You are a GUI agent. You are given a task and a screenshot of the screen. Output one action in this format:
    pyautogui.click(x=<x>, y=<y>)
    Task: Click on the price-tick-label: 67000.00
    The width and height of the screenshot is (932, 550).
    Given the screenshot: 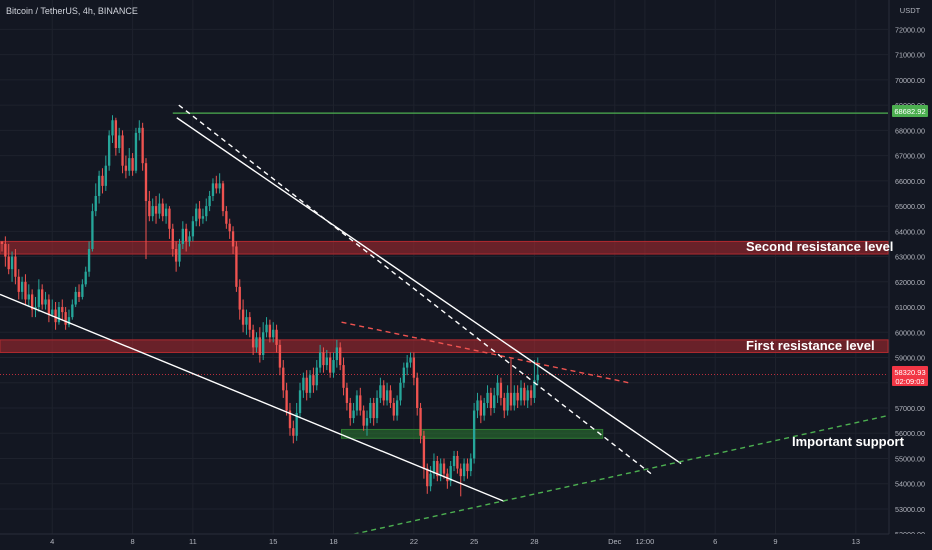 What is the action you would take?
    pyautogui.click(x=910, y=156)
    